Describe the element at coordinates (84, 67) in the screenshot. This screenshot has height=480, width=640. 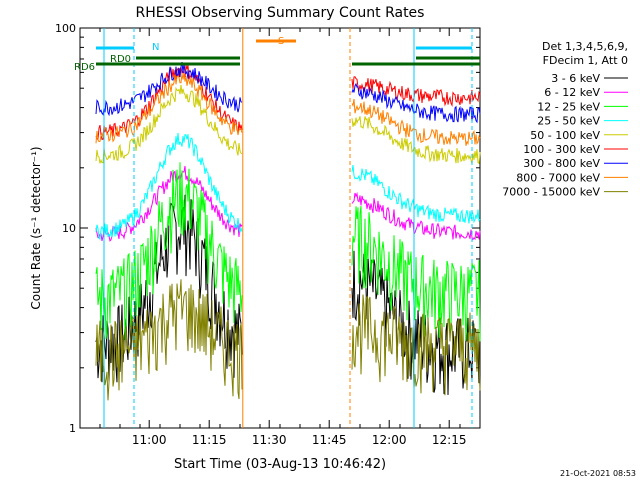
I see `annotation-rd6: RD6` at that location.